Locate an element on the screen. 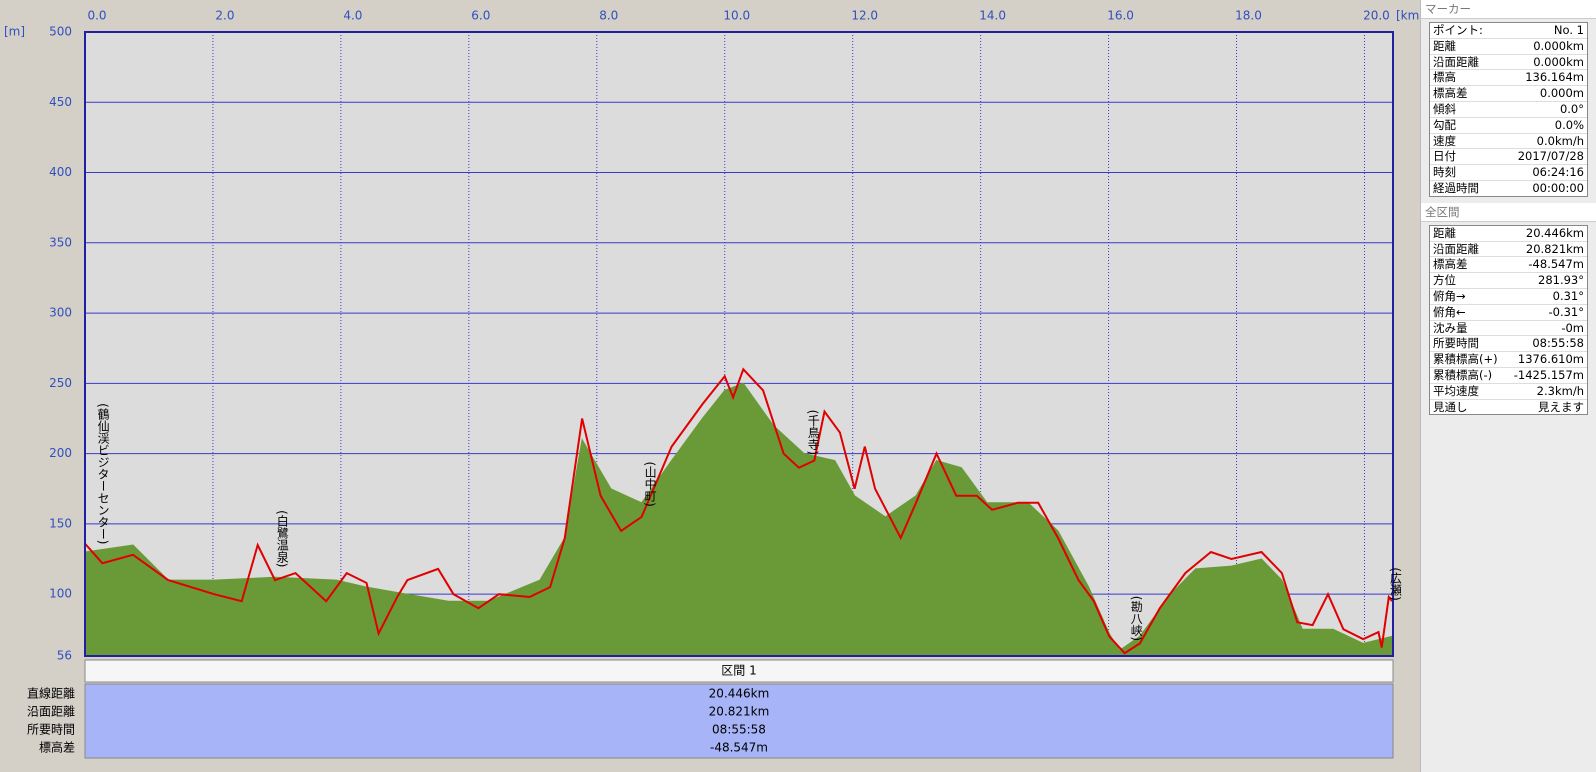 Image resolution: width=1596 pixels, height=772 pixels. section-header-cell is located at coordinates (739, 671).